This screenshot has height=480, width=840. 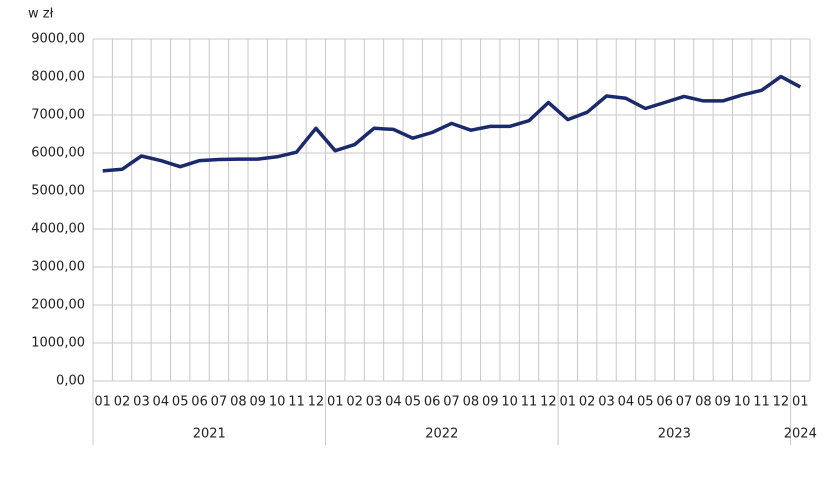 I want to click on group-label: 2023, so click(x=674, y=434).